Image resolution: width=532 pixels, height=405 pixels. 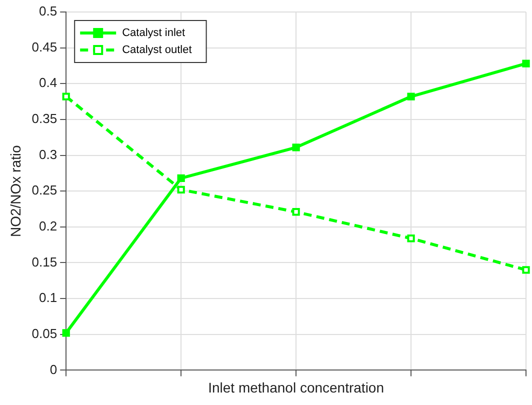 I want to click on y-tick-label: 0.25, so click(x=45, y=190).